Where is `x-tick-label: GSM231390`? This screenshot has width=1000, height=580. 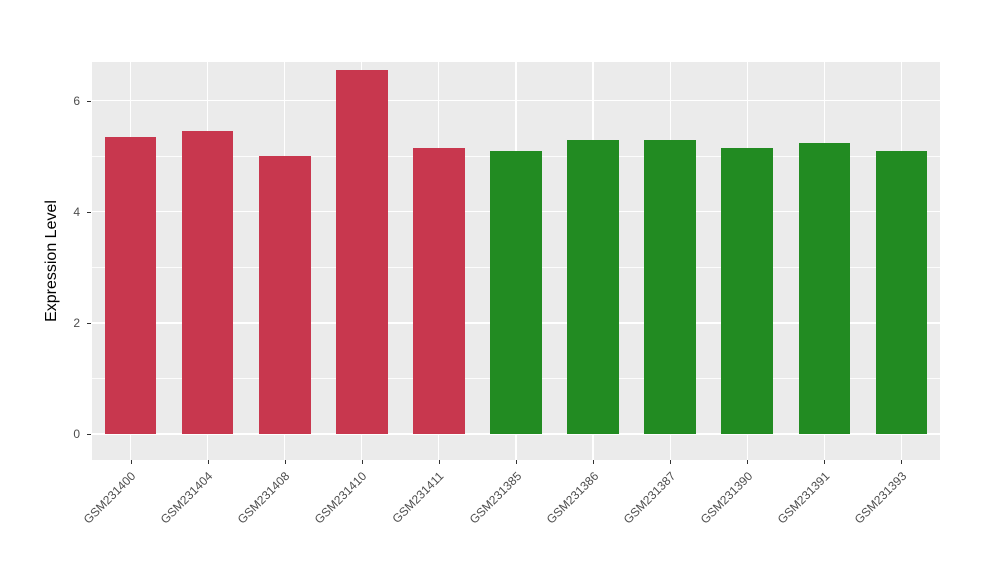
x-tick-label: GSM231390 is located at coordinates (726, 498).